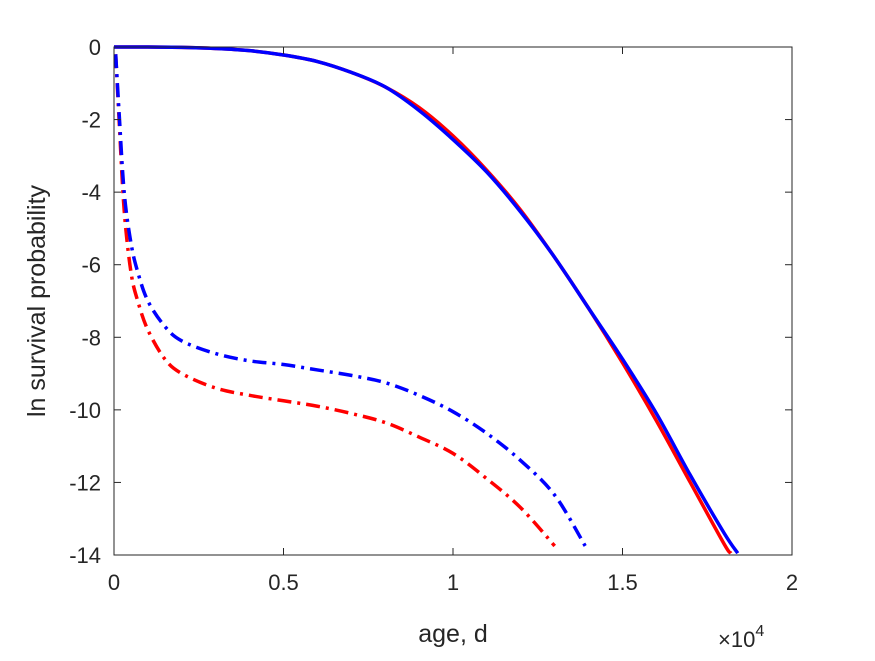 This screenshot has width=875, height=661. What do you see at coordinates (85, 555) in the screenshot?
I see `y-tick-label: -14` at bounding box center [85, 555].